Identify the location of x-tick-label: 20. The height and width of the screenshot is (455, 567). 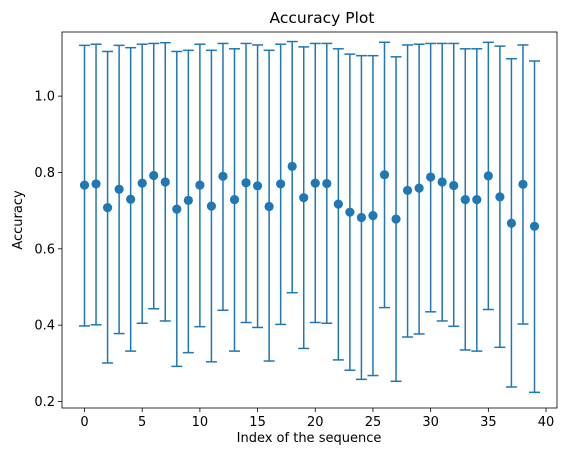
(315, 422).